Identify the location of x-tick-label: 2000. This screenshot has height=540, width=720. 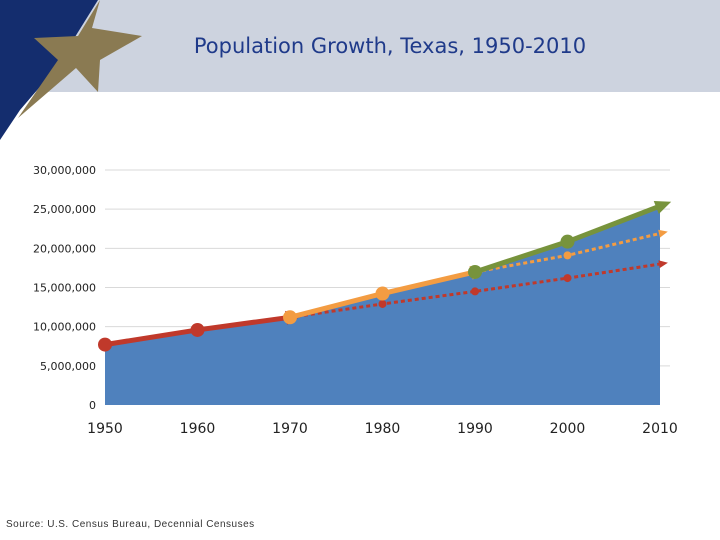
(568, 429).